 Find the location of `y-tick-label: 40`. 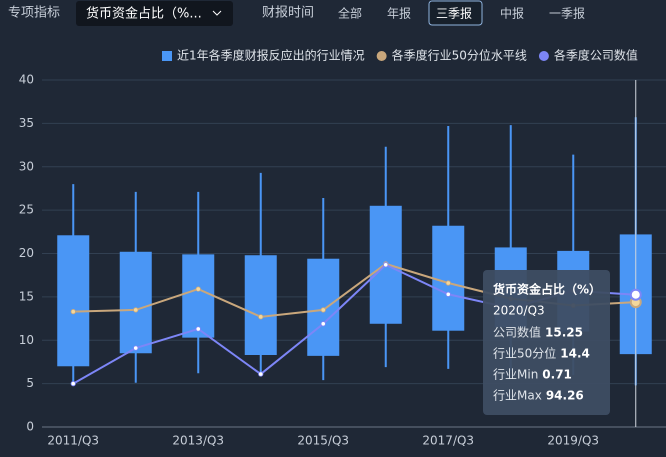

y-tick-label: 40 is located at coordinates (26, 80).